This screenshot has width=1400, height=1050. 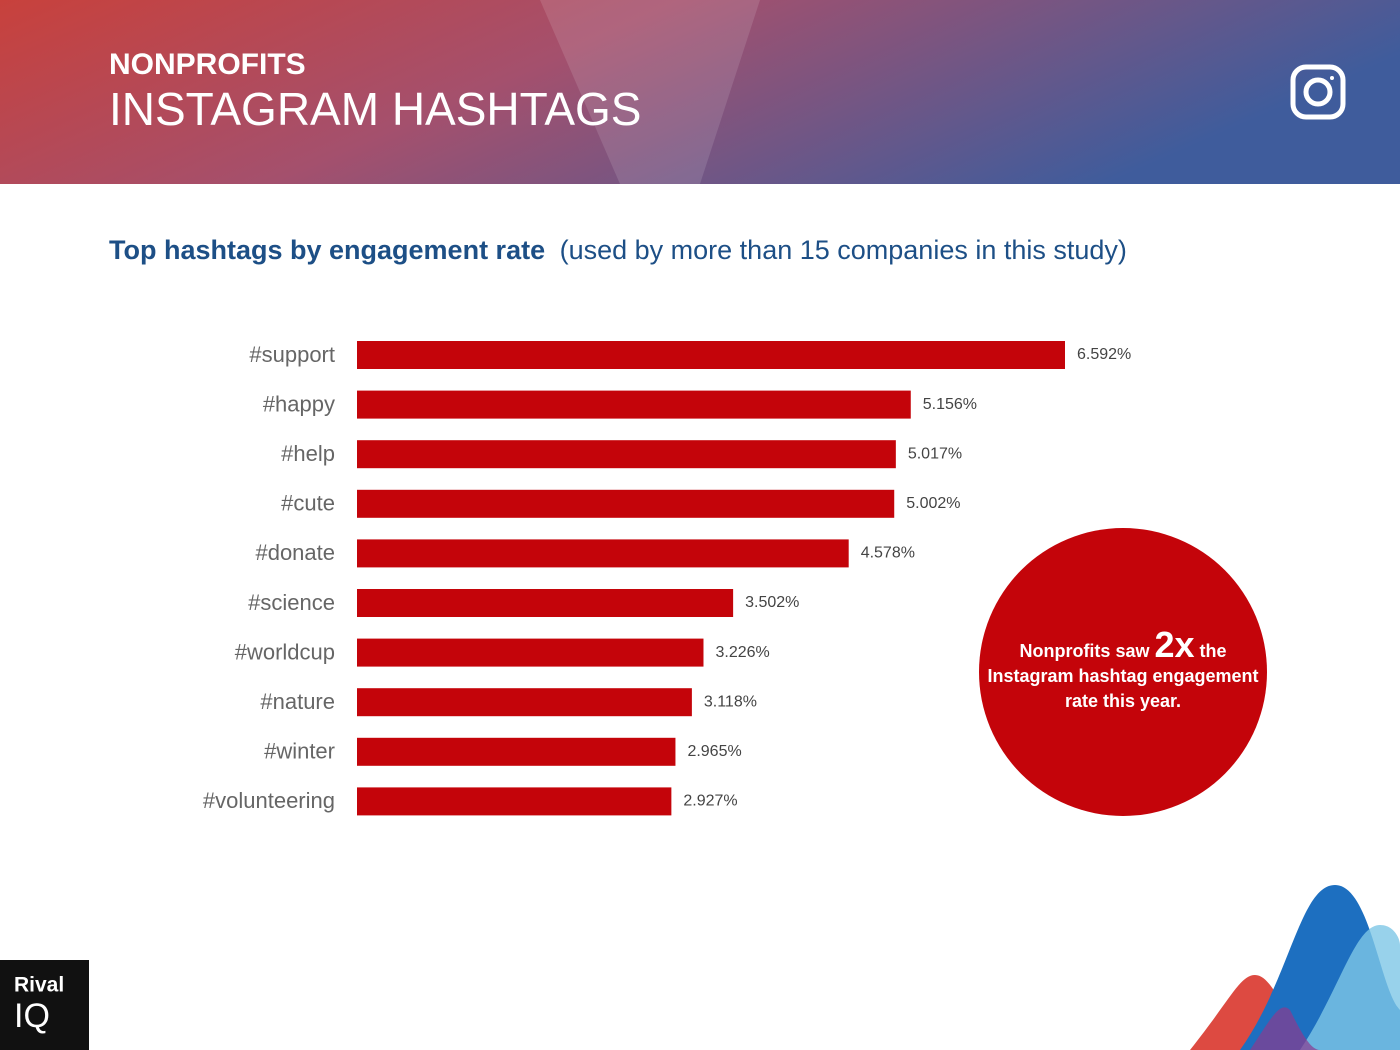 I want to click on category-label: #happy, so click(x=299, y=403).